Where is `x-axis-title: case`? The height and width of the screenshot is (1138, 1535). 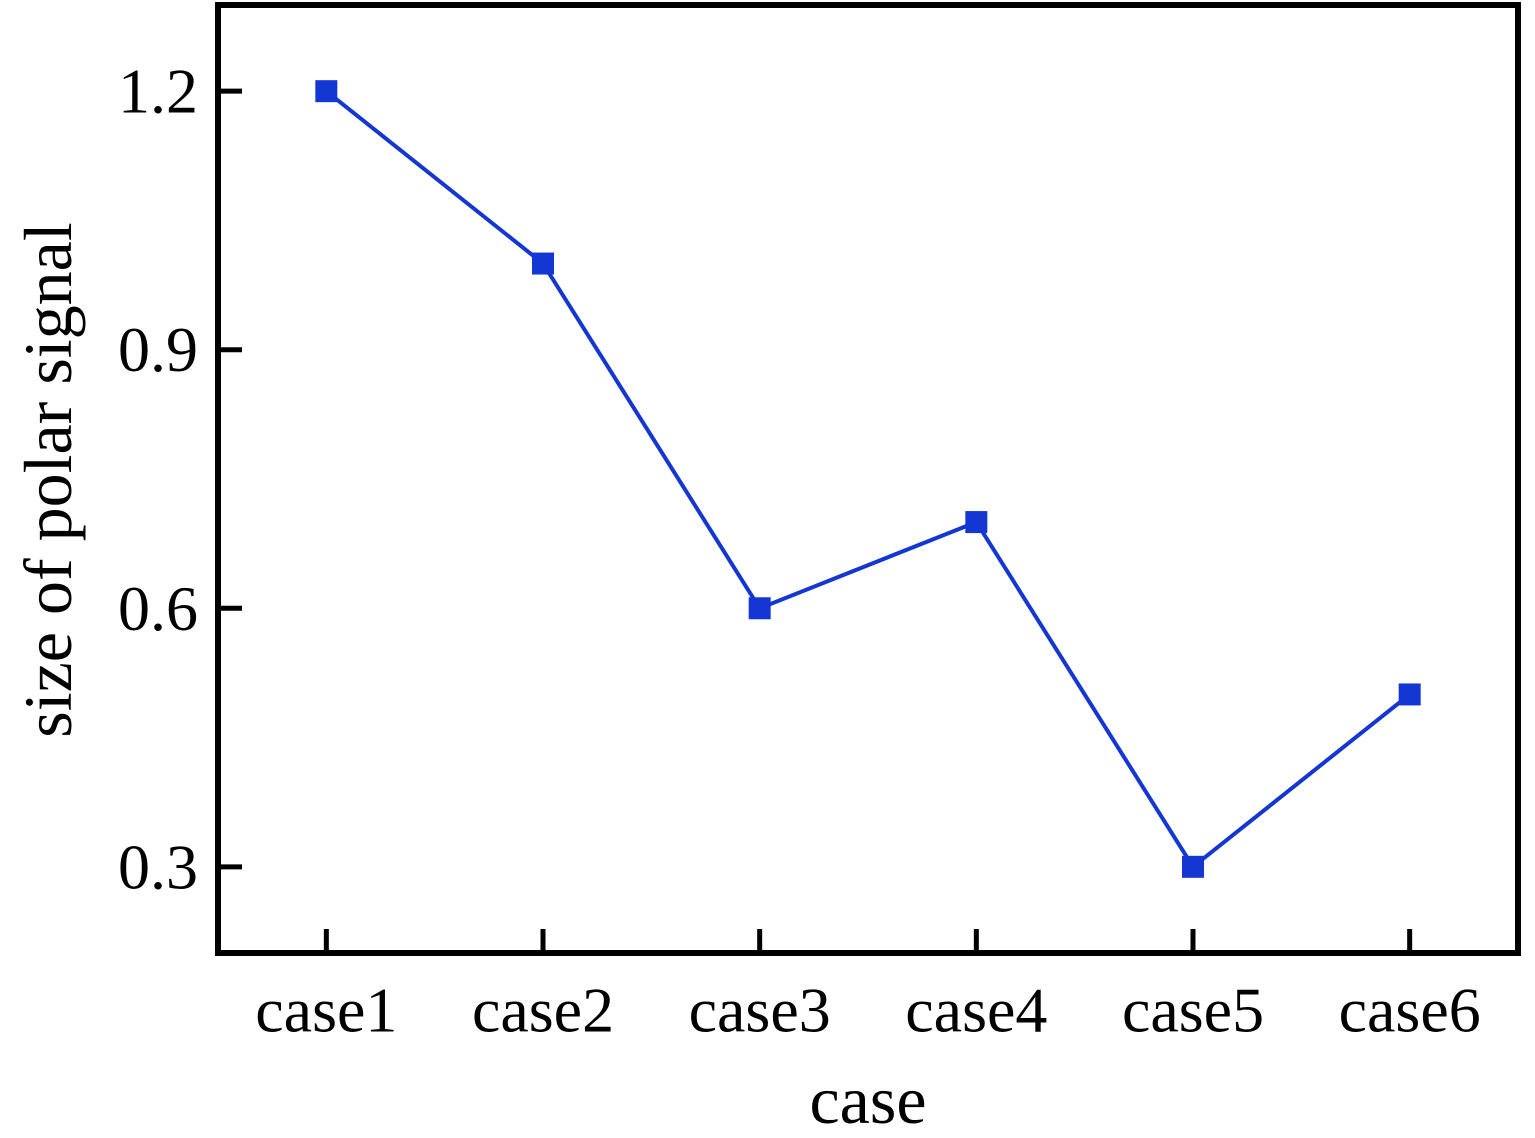 x-axis-title: case is located at coordinates (868, 1100).